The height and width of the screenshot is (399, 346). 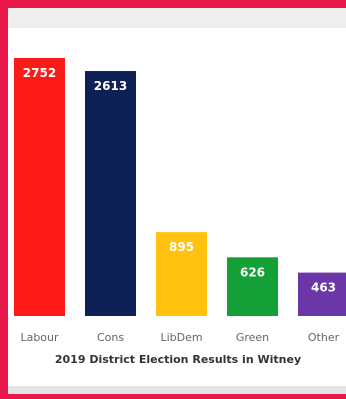 I want to click on bar-libdem, so click(x=181, y=274).